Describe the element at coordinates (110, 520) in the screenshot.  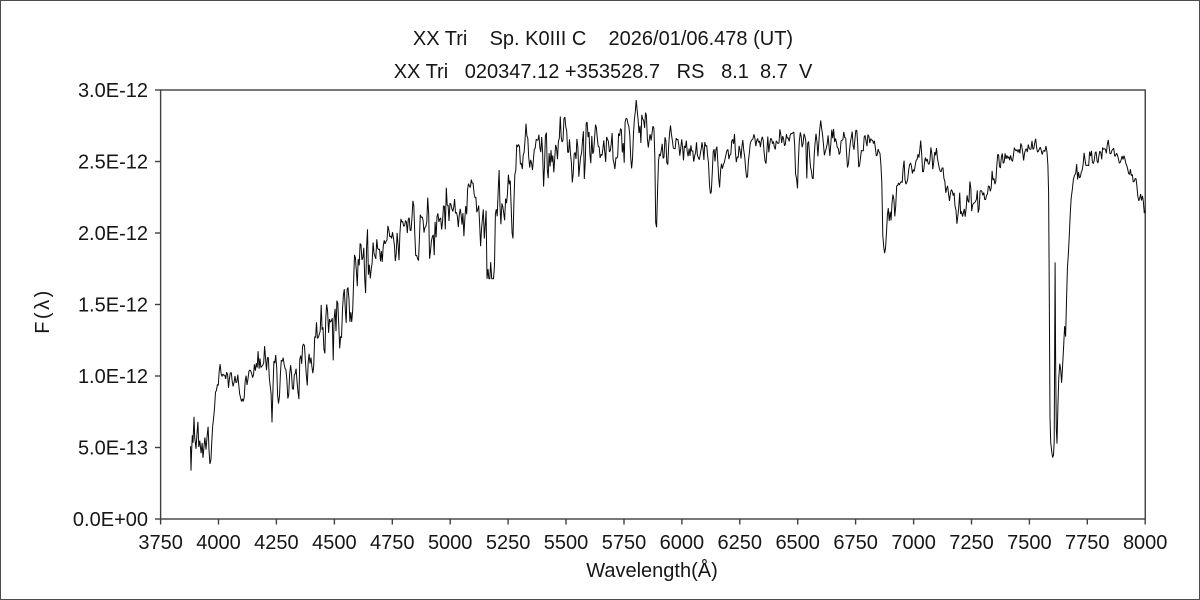
I see `svg-text: 0.0E+00` at that location.